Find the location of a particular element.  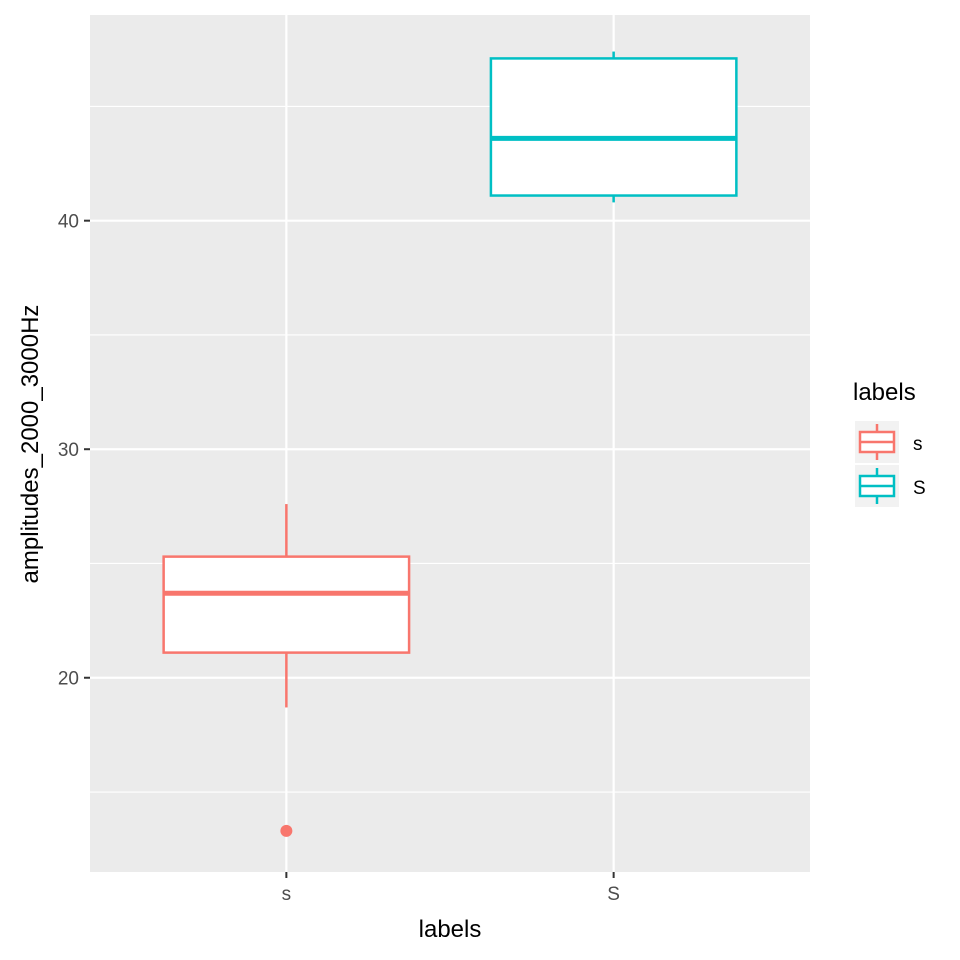

y-axis: 20 30 40 is located at coordinates (74, 451).